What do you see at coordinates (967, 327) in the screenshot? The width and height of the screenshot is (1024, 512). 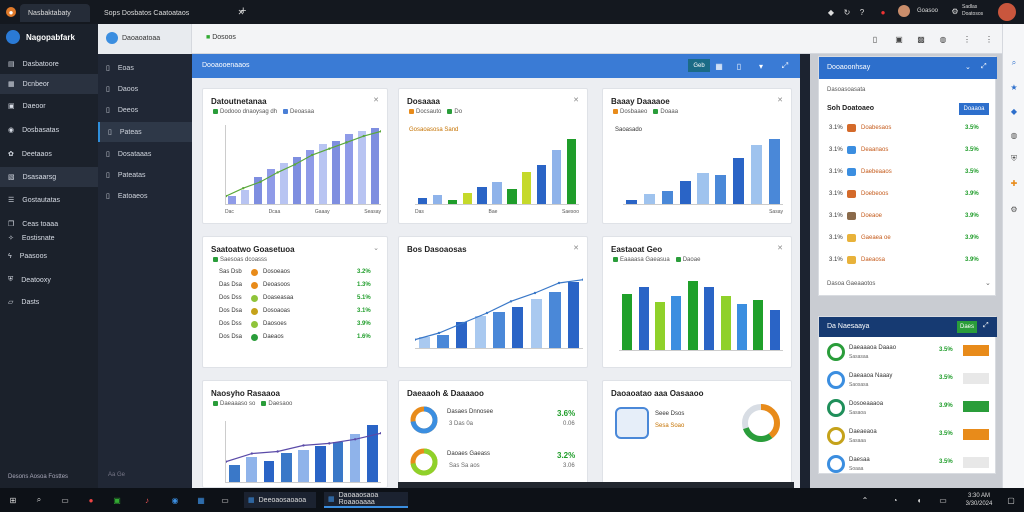 I see `rp2-button: Daes` at bounding box center [967, 327].